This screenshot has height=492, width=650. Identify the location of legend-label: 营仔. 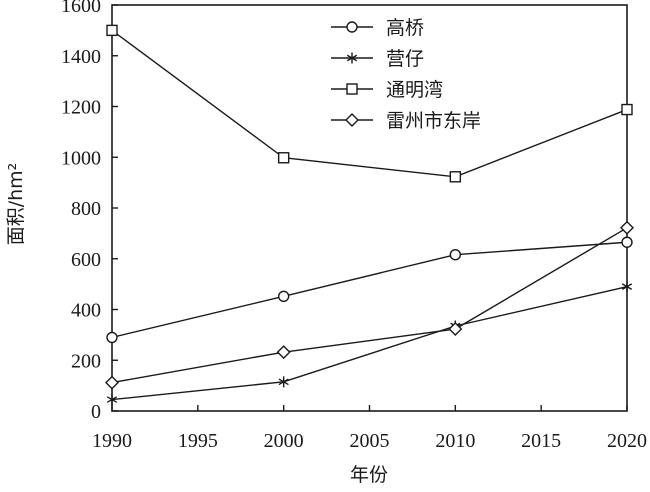
(405, 59).